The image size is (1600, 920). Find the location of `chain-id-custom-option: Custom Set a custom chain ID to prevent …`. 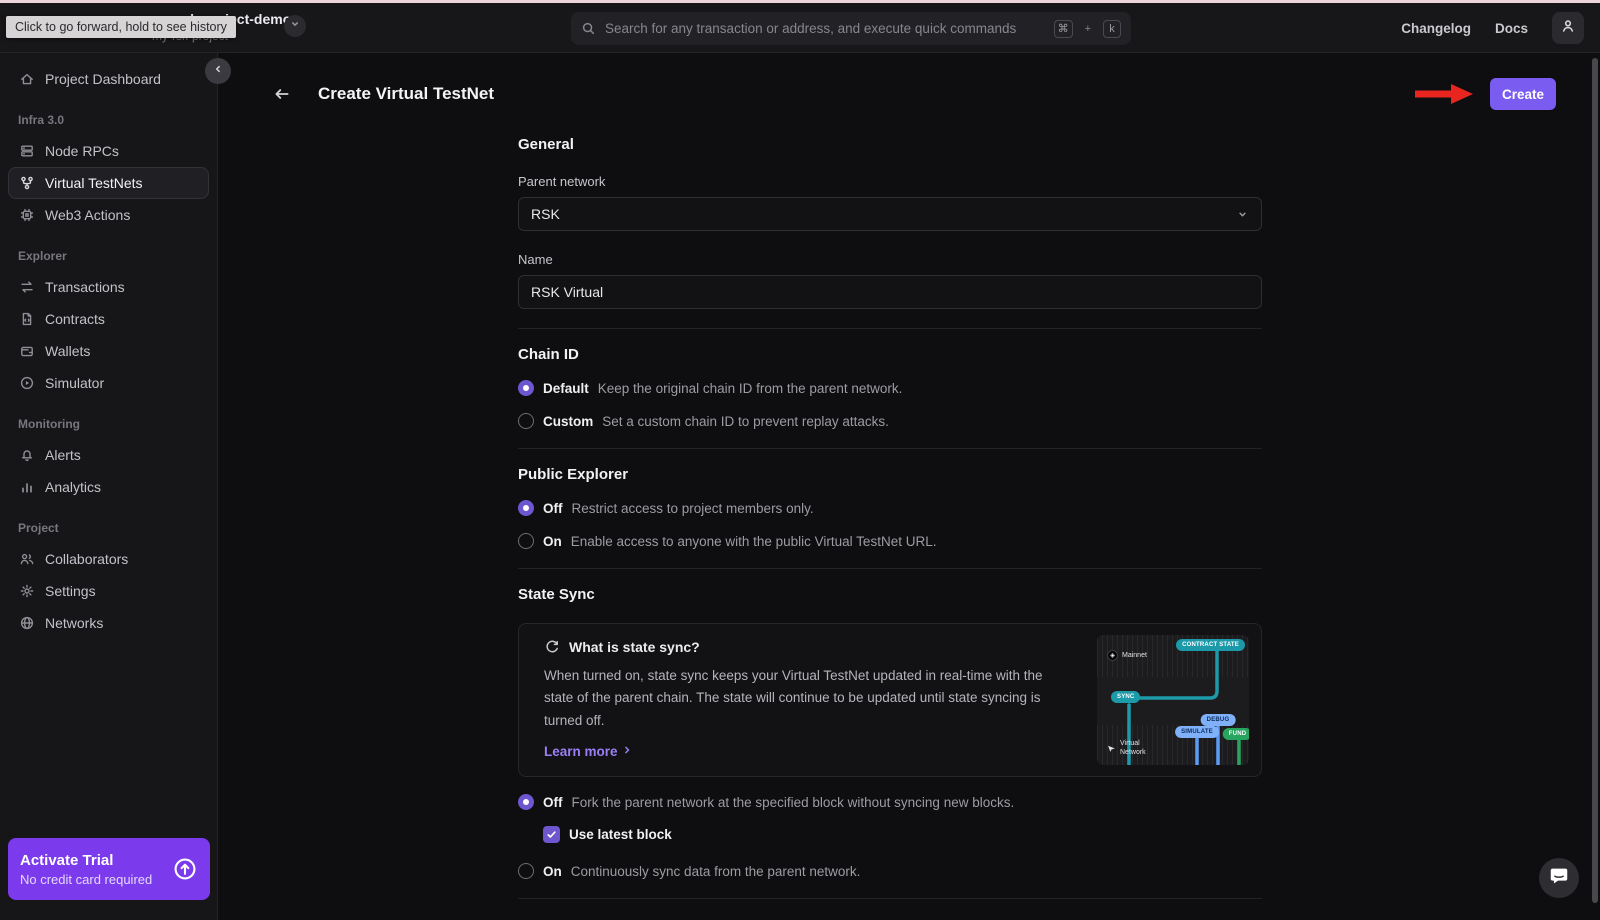

chain-id-custom-option: Custom Set a custom chain ID to prevent … is located at coordinates (890, 421).